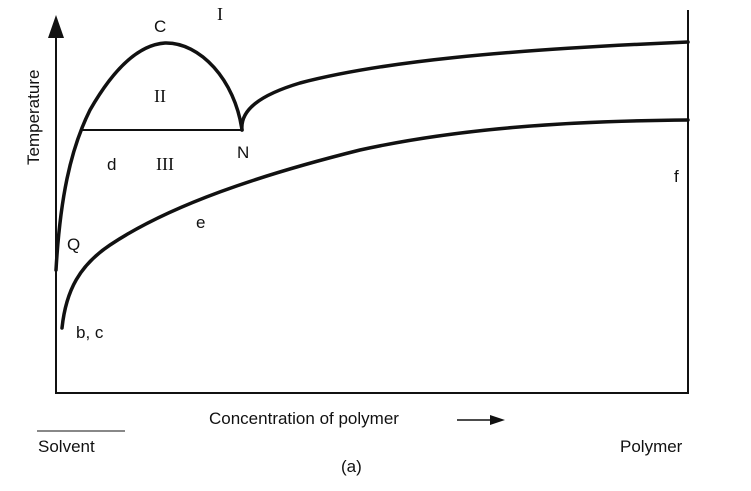 The image size is (751, 491). Describe the element at coordinates (149, 156) in the screenshot. I see `binodal-curve` at that location.